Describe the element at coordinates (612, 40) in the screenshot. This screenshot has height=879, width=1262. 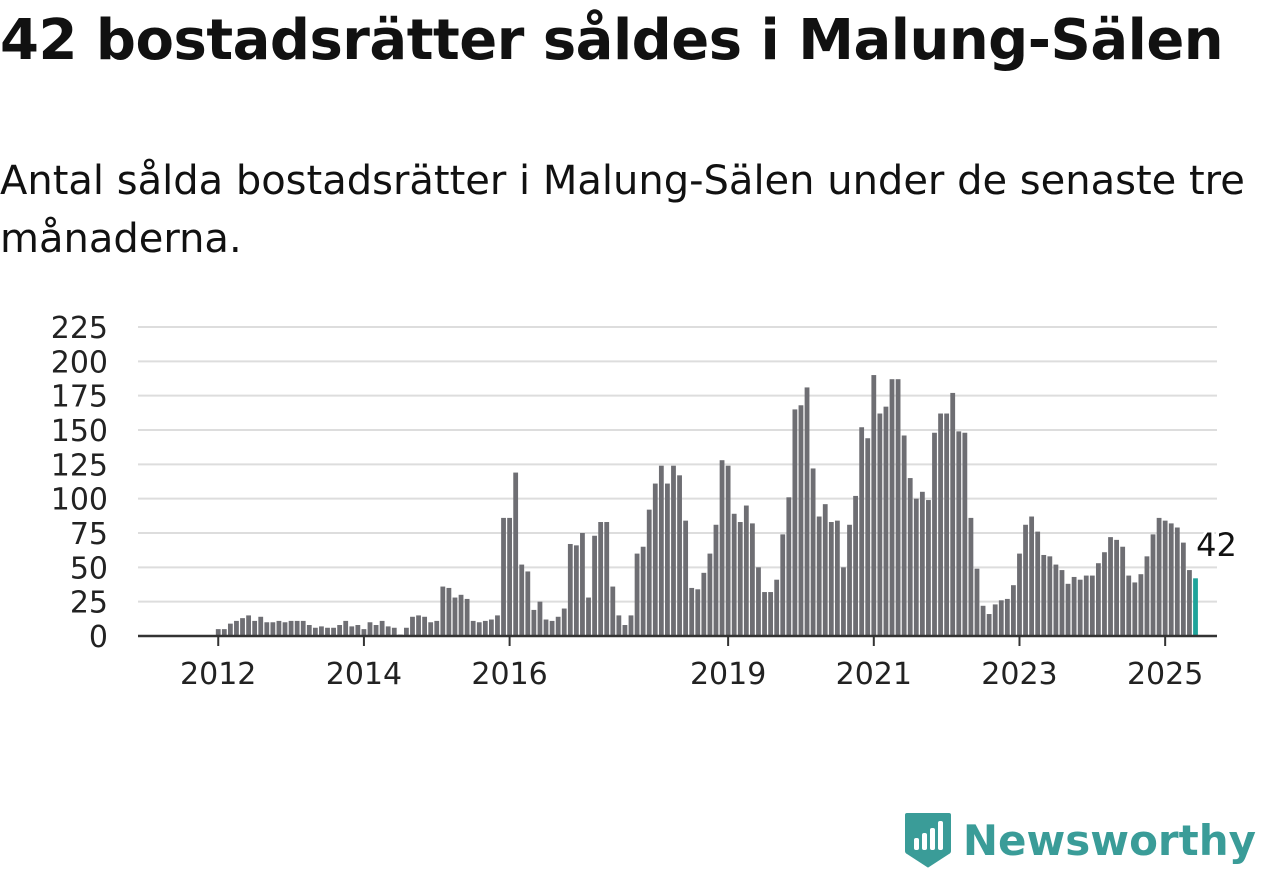
I see `page-title: 42 bostadsrätter såldes i Malung-Sälen` at that location.